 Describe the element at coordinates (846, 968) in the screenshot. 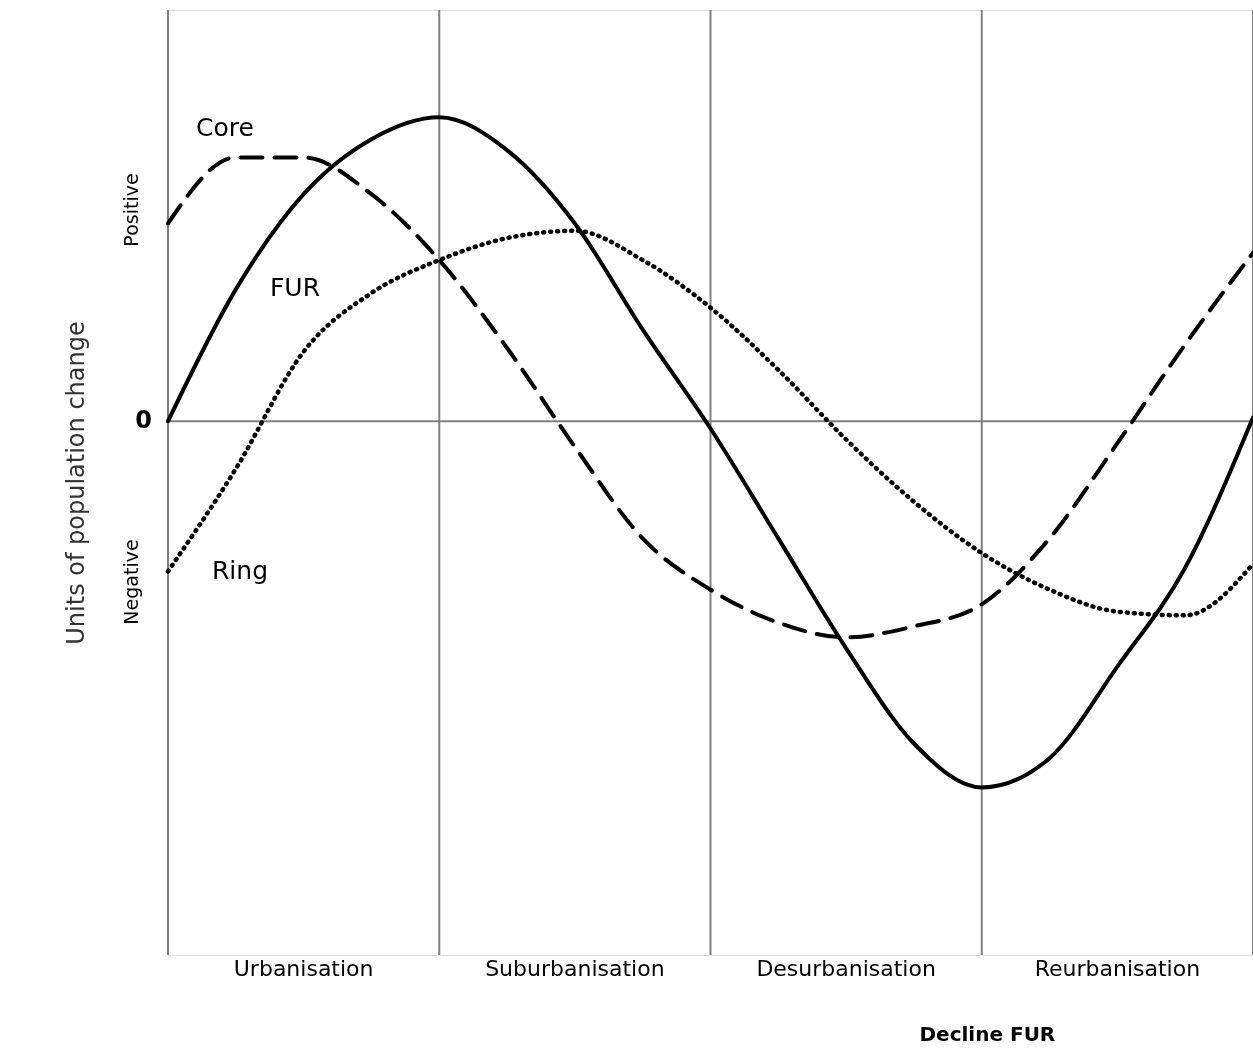

I see `text: Desurbanisation` at that location.